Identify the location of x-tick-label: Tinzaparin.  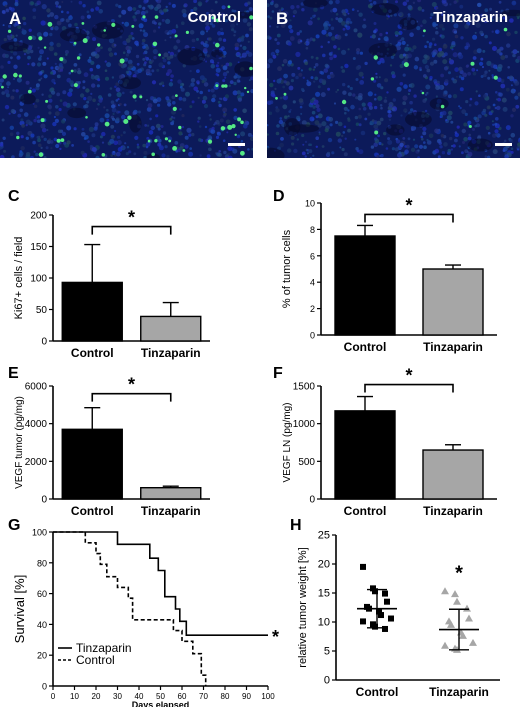
(453, 511).